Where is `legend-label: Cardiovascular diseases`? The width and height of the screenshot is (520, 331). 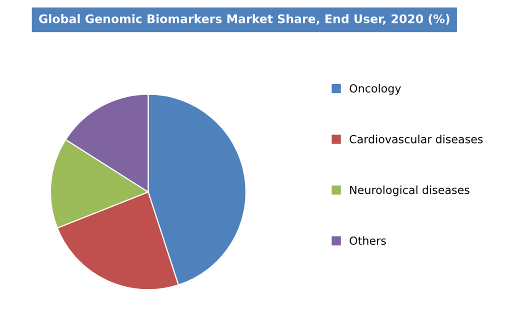 legend-label: Cardiovascular diseases is located at coordinates (416, 139).